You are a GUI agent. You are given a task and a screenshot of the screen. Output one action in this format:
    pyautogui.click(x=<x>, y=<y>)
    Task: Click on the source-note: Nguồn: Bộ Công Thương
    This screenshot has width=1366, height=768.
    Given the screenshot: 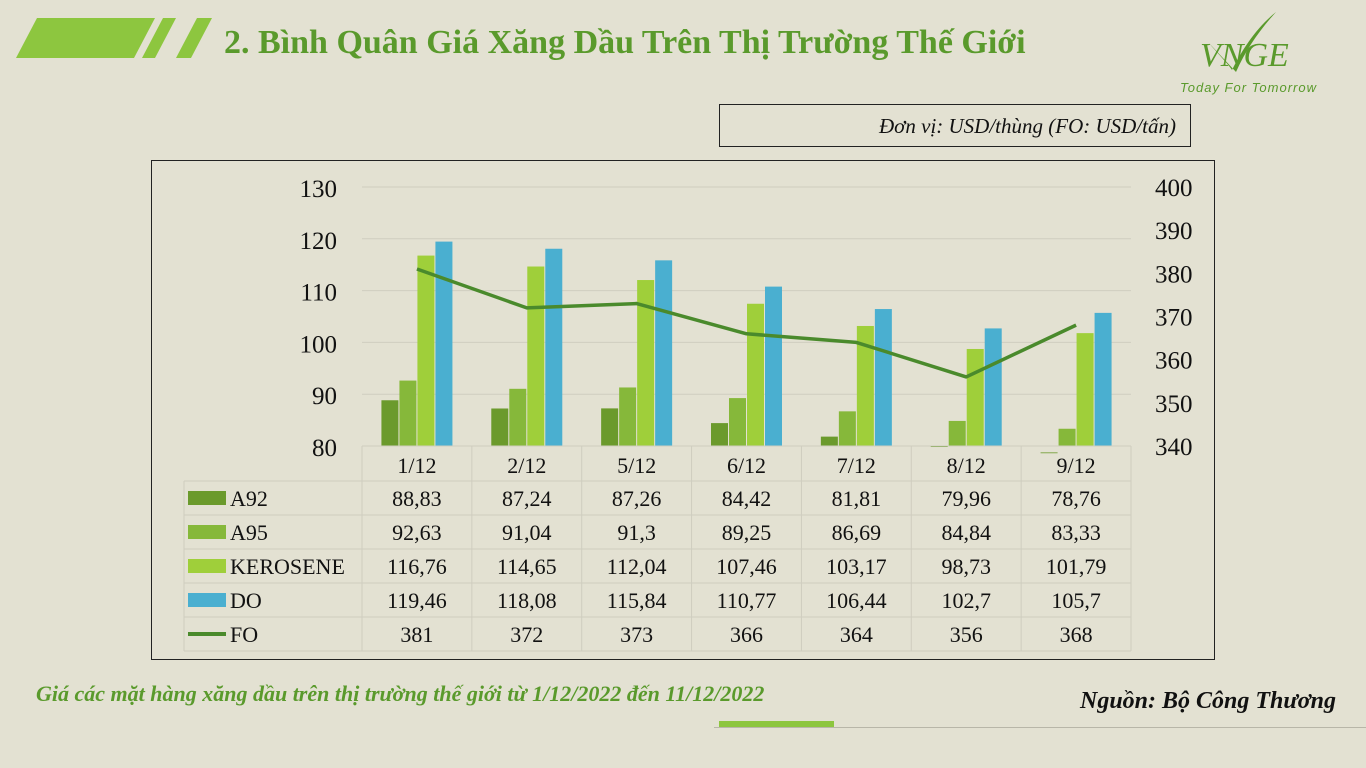 What is the action you would take?
    pyautogui.click(x=1208, y=701)
    